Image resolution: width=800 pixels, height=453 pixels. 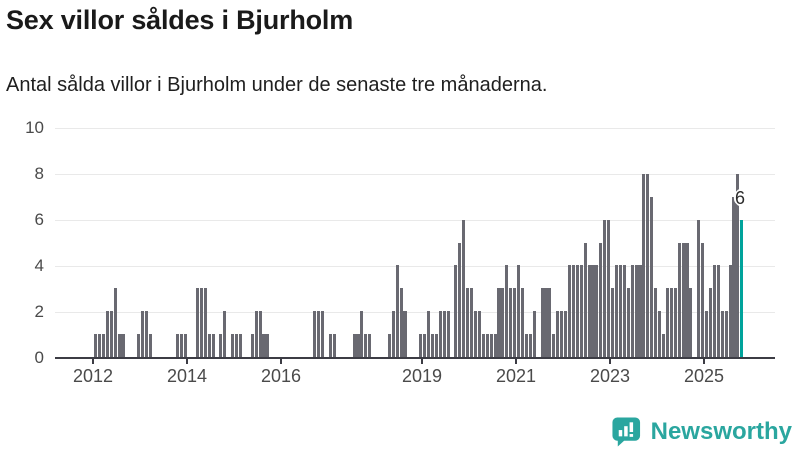 I want to click on x-axis-label: 2012, so click(x=93, y=376).